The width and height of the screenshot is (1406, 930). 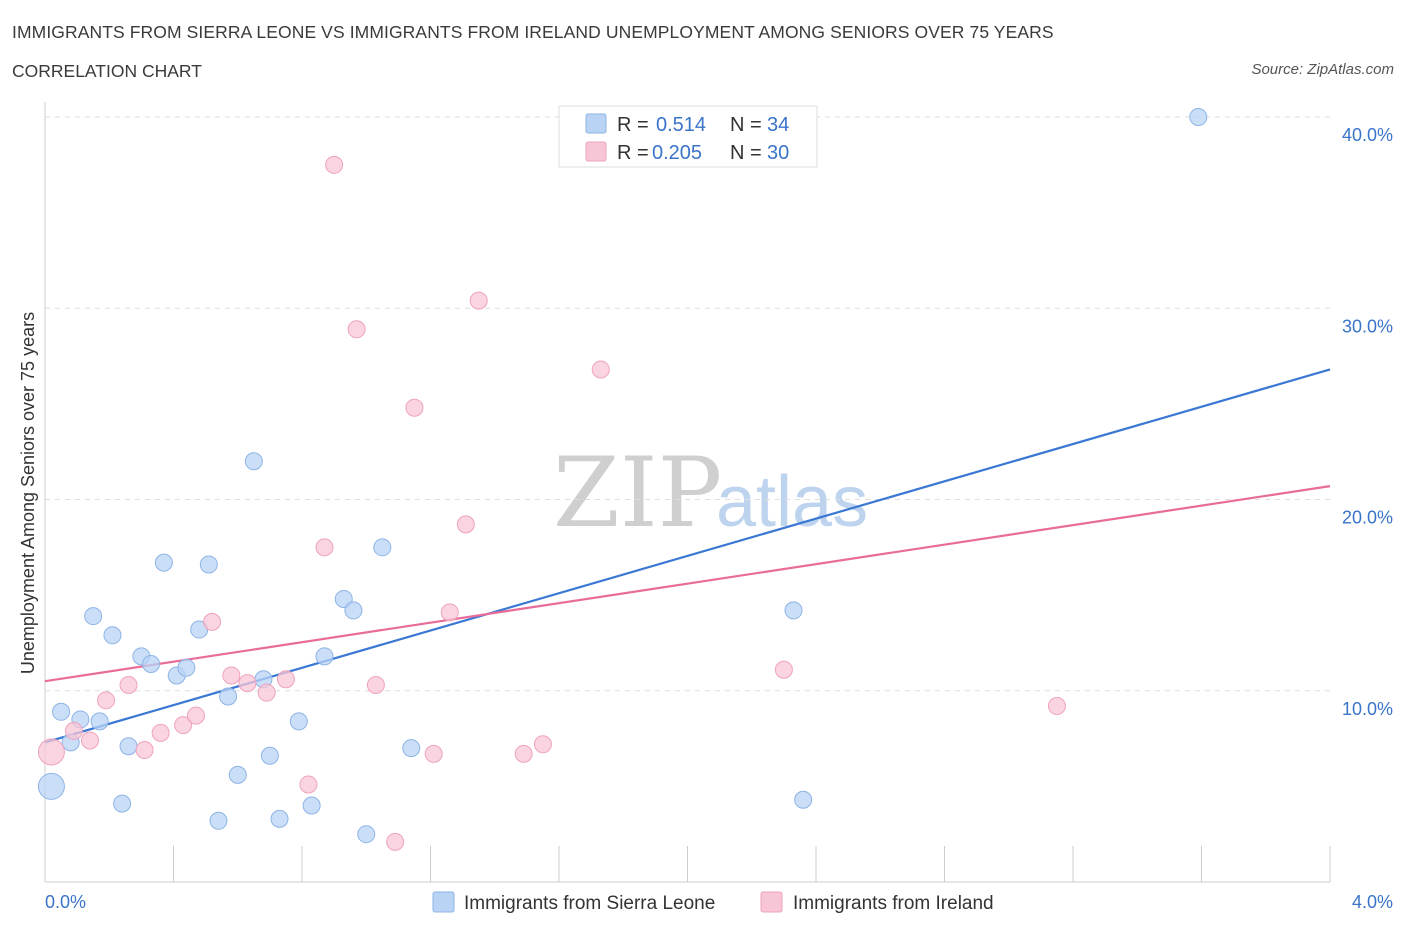 What do you see at coordinates (589, 903) in the screenshot?
I see `bottom-legend-label-sierra-leone: Immigrants from Sierra Leone` at bounding box center [589, 903].